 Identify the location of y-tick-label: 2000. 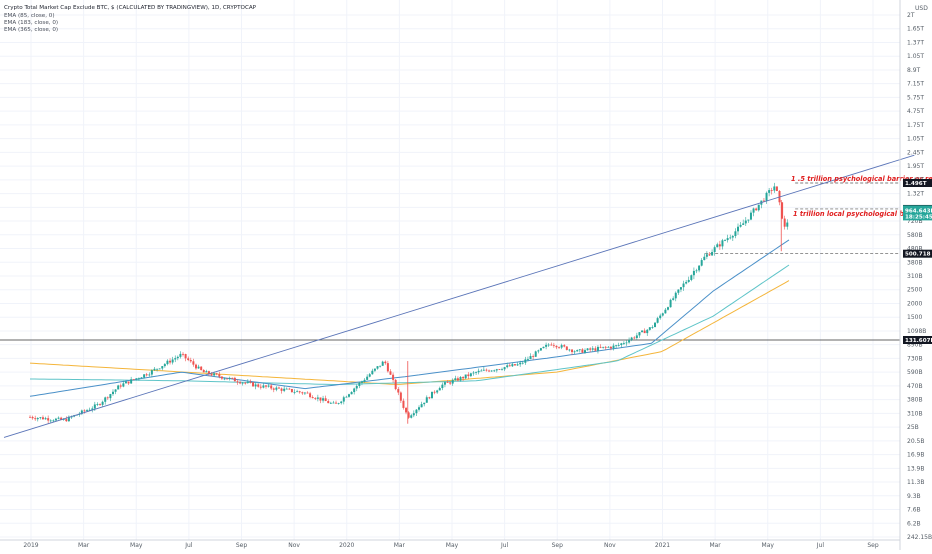
(914, 303).